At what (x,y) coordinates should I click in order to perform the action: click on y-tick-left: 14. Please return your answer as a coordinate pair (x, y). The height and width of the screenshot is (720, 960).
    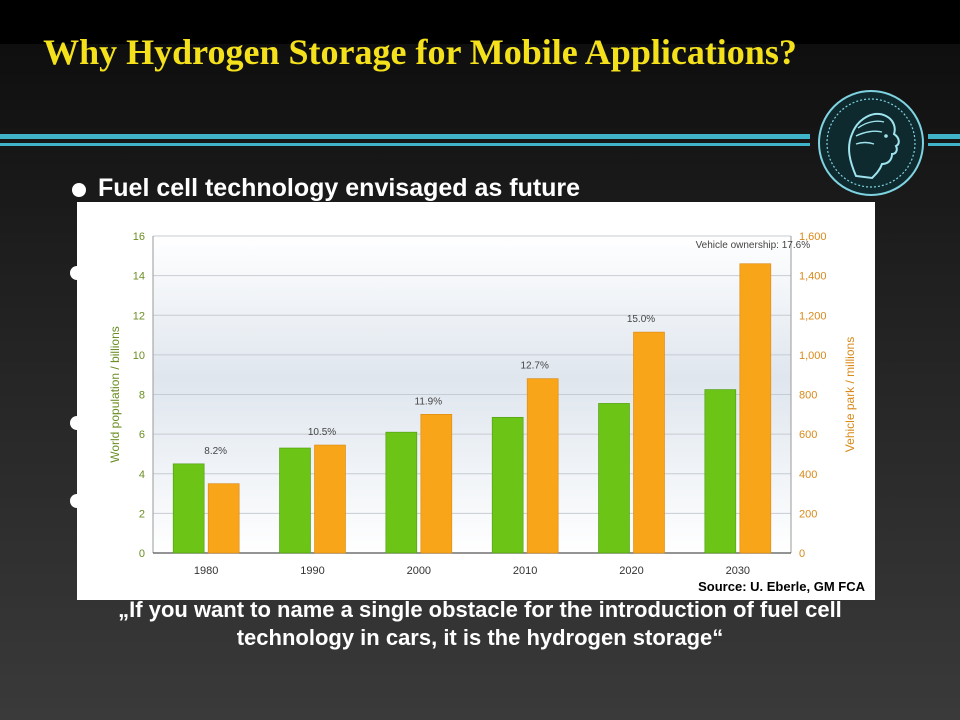
    Looking at the image, I should click on (139, 277).